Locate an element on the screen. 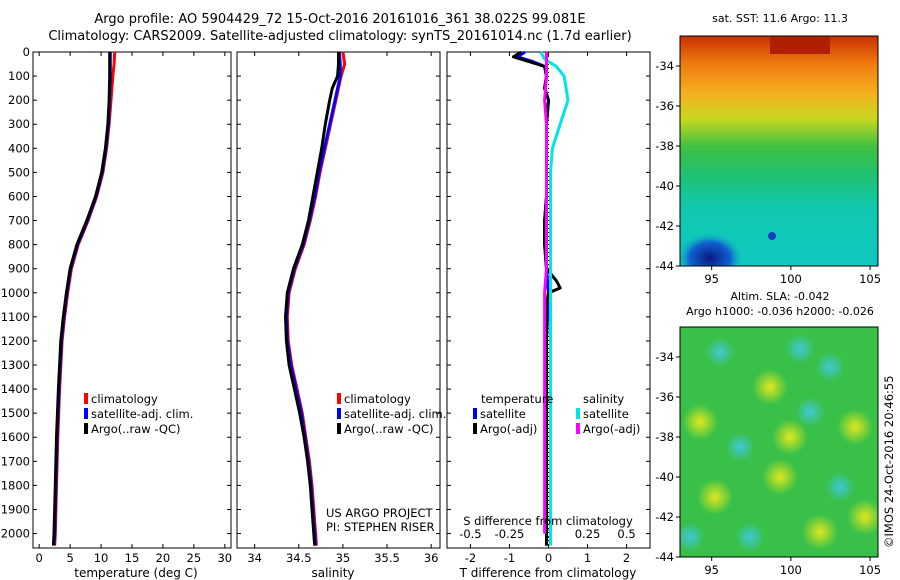 Image resolution: width=900 pixels, height=580 pixels. series-difference-s-satellite is located at coordinates (554, 298).